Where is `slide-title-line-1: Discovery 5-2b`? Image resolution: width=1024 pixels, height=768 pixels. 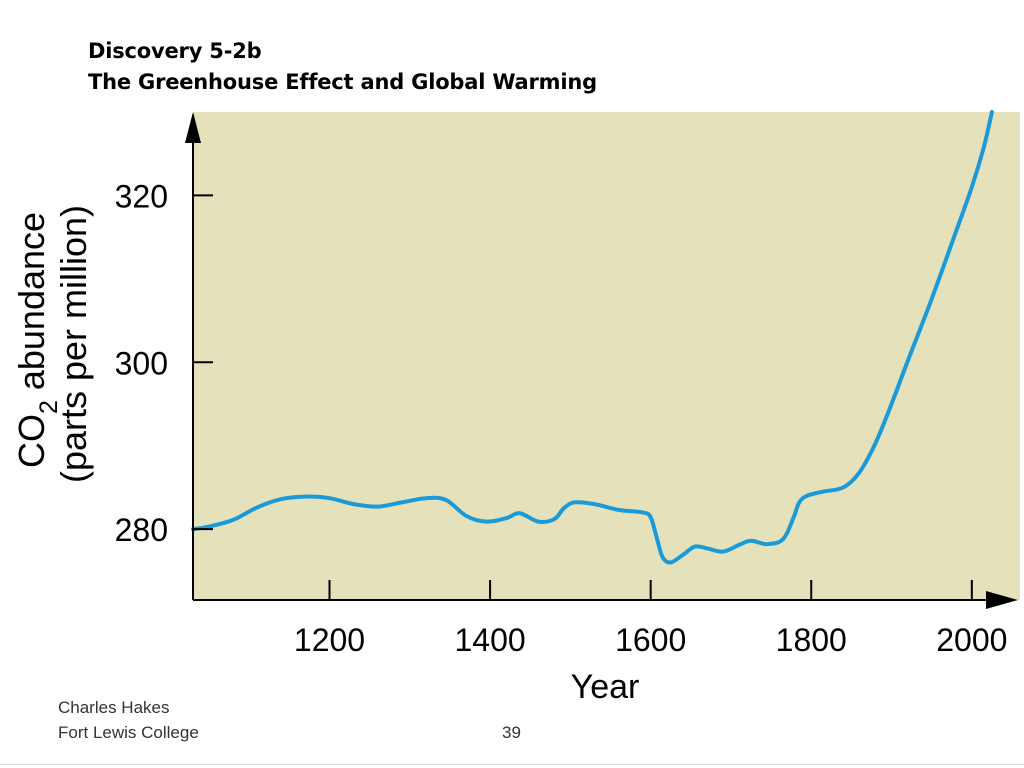
slide-title-line-1: Discovery 5-2b is located at coordinates (175, 51).